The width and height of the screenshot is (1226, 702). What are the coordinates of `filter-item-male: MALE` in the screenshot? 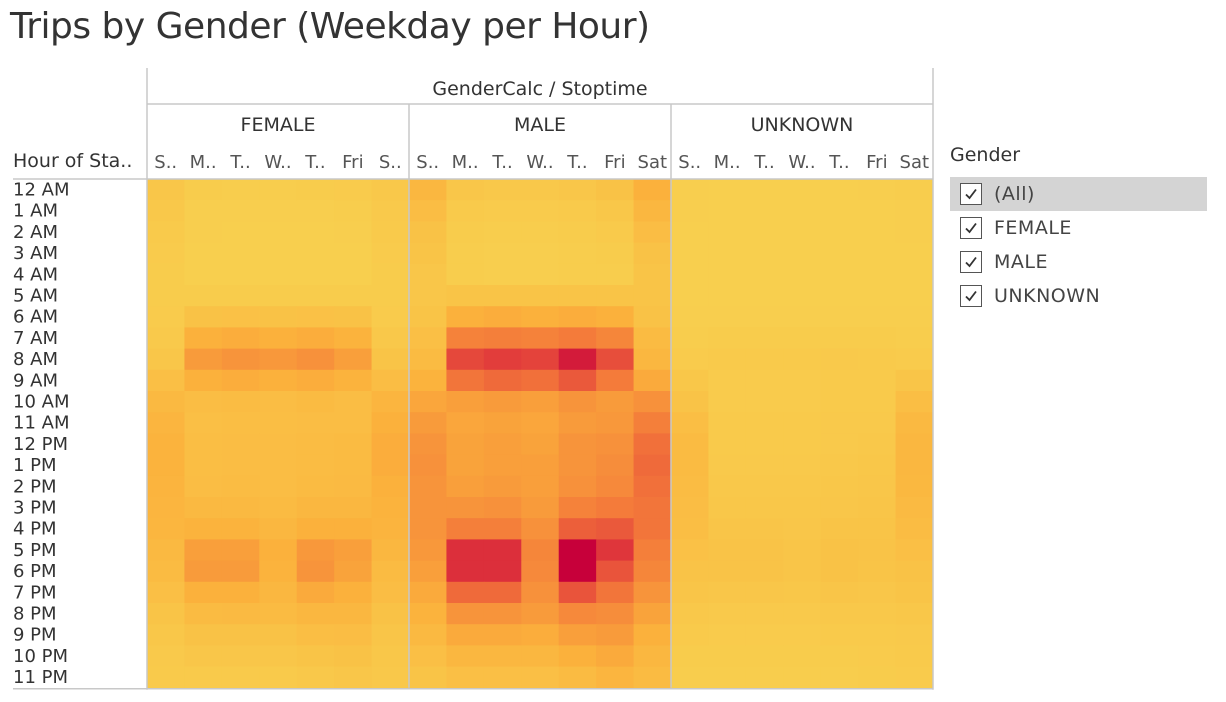 It's located at (1078, 262).